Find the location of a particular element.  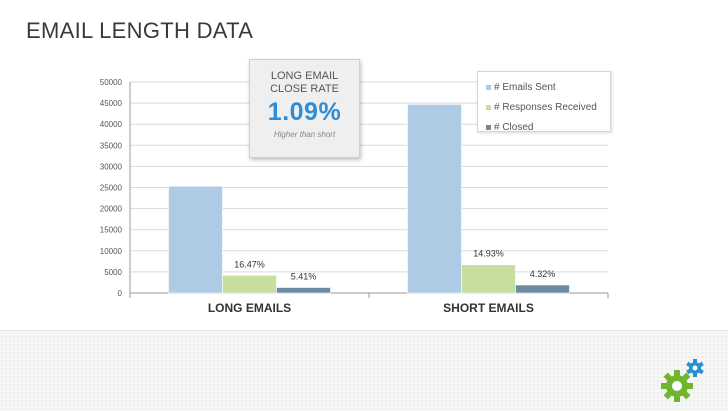

data-label: 5.41% is located at coordinates (304, 277).